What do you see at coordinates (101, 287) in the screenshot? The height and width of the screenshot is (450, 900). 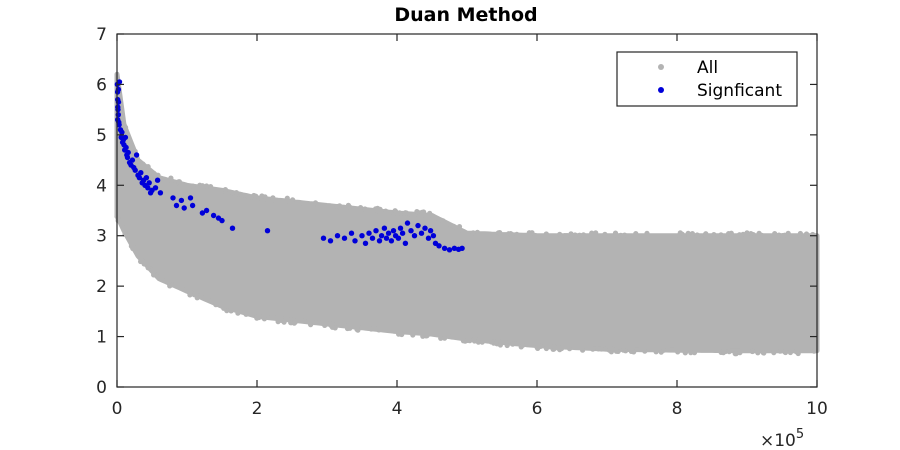 I see `y-tick-label: 2` at bounding box center [101, 287].